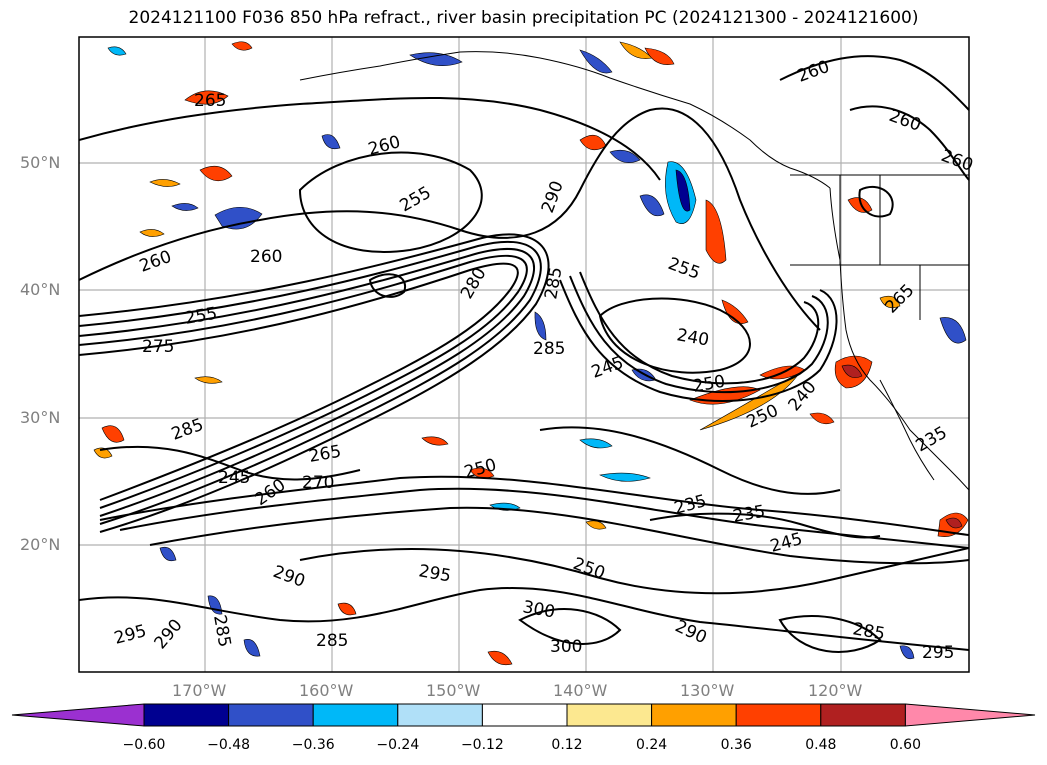 The image size is (1047, 765). I want to click on lat-label-20n: 20°N, so click(40, 544).